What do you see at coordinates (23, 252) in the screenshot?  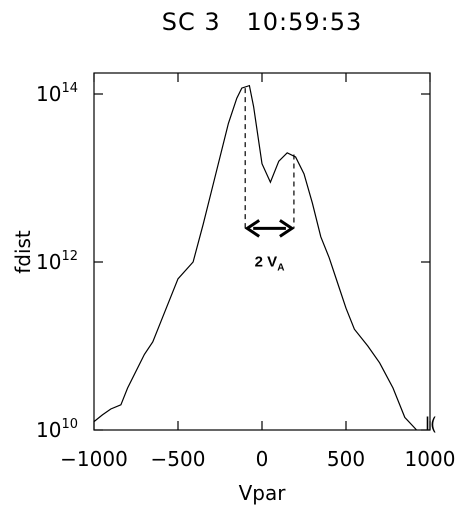 I see `y-axis-label: fdist` at bounding box center [23, 252].